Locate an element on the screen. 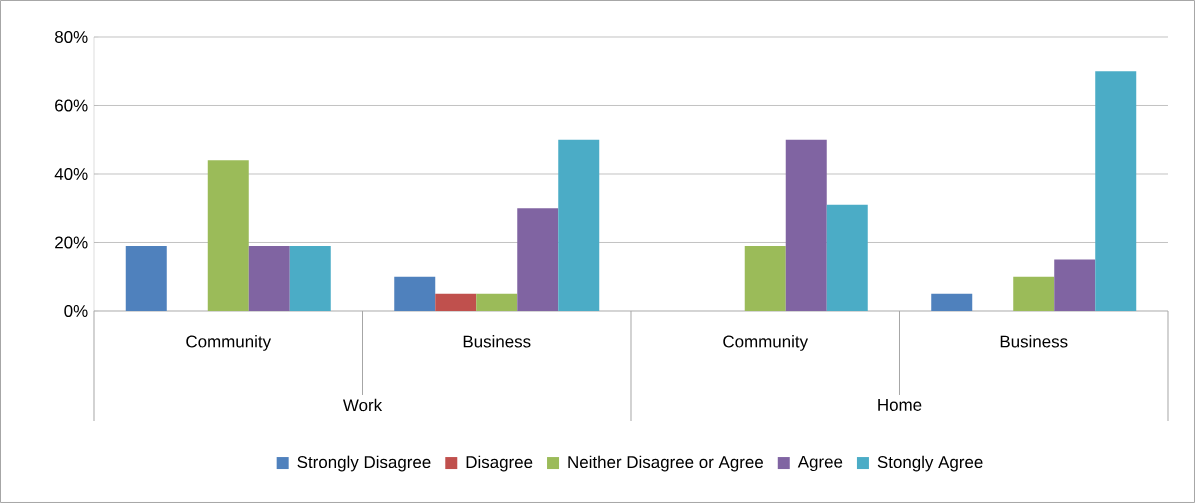  y-tick-label: 60% is located at coordinates (71, 105).